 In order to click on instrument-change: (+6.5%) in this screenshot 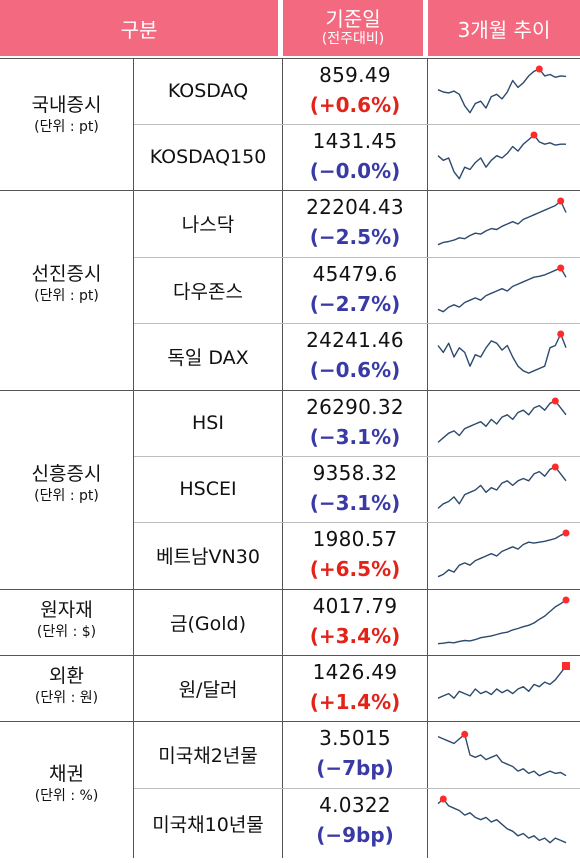, I will do `click(355, 569)`.